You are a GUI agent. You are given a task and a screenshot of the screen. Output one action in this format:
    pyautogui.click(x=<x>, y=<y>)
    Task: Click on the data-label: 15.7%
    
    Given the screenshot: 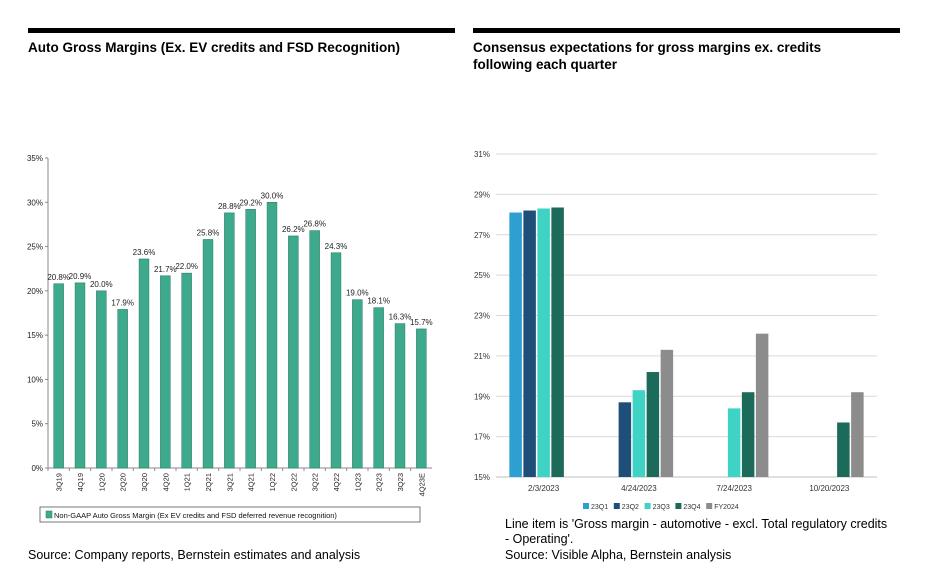 What is the action you would take?
    pyautogui.click(x=421, y=322)
    